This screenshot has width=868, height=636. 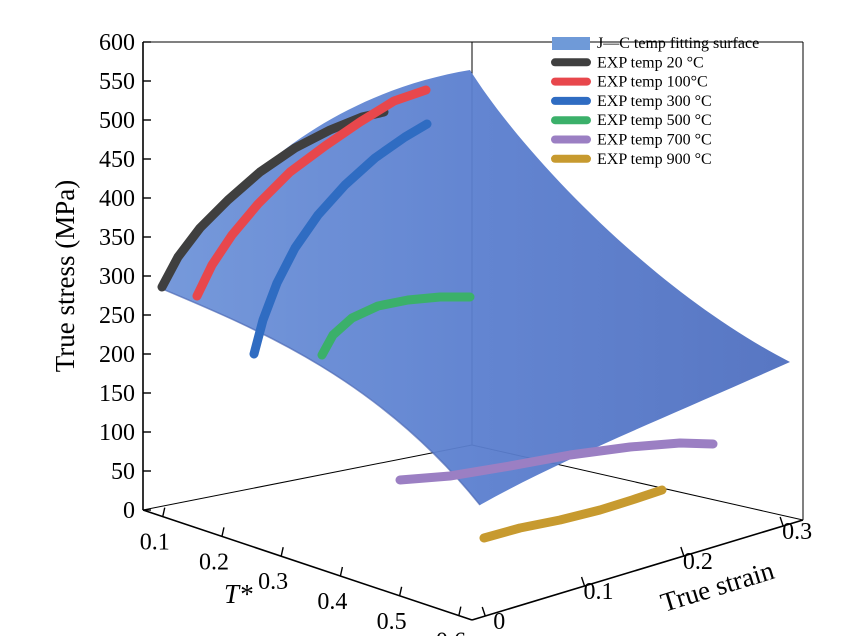 What do you see at coordinates (214, 562) in the screenshot?
I see `t-tick-label: 0.2` at bounding box center [214, 562].